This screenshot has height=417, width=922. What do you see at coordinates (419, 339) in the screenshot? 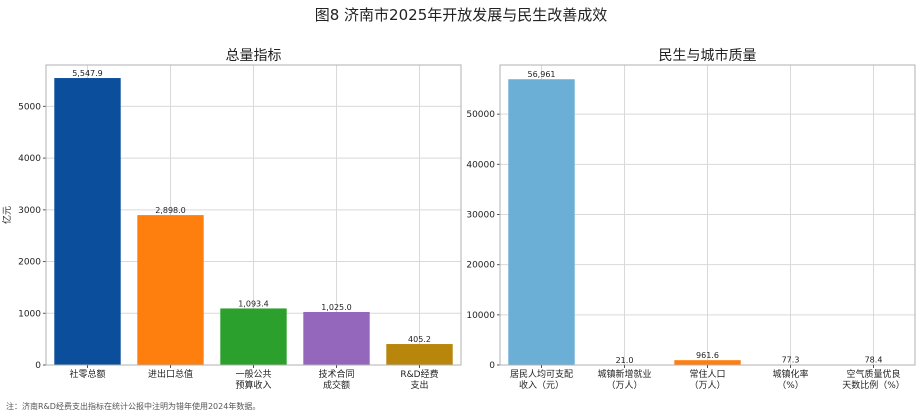
I see `data-label: 405.2` at bounding box center [419, 339].